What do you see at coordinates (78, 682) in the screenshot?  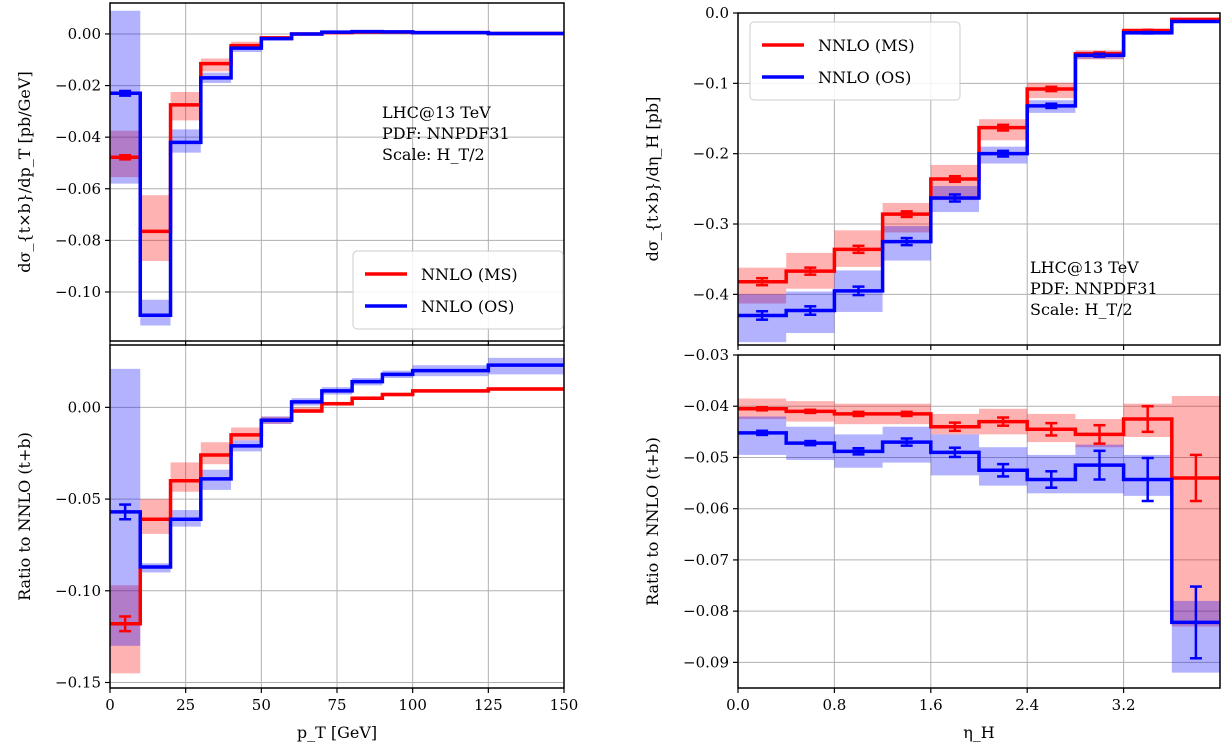 I see `y-tick-label: −0.15` at bounding box center [78, 682].